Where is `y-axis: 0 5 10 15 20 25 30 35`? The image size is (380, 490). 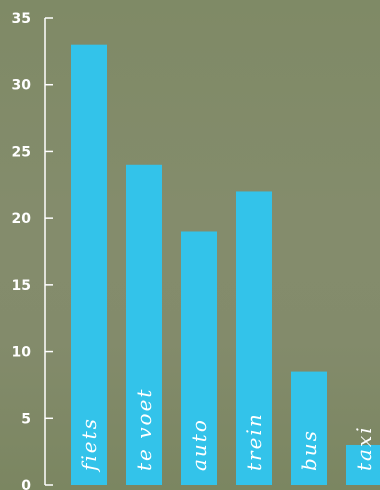
y-axis: 0 5 10 15 20 25 30 35 is located at coordinates (32, 250).